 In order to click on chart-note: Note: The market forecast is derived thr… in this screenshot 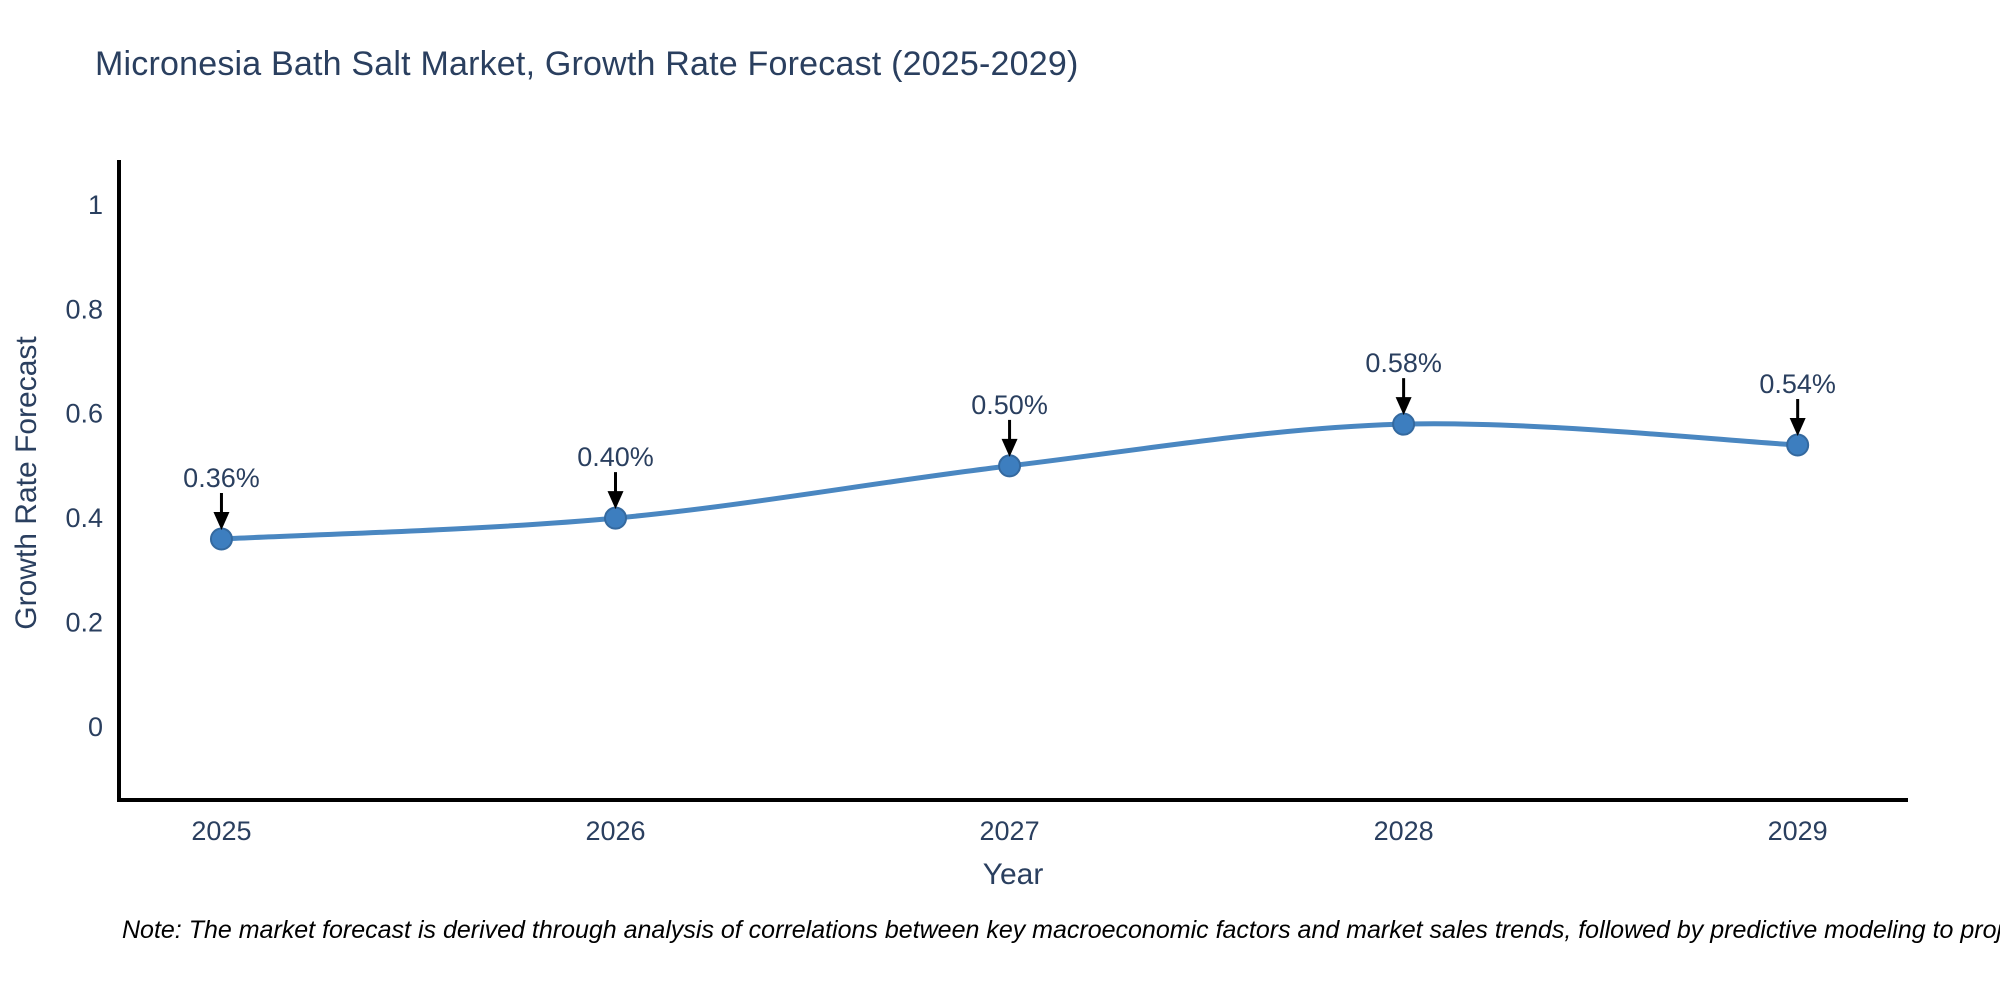, I will do `click(1061, 930)`.